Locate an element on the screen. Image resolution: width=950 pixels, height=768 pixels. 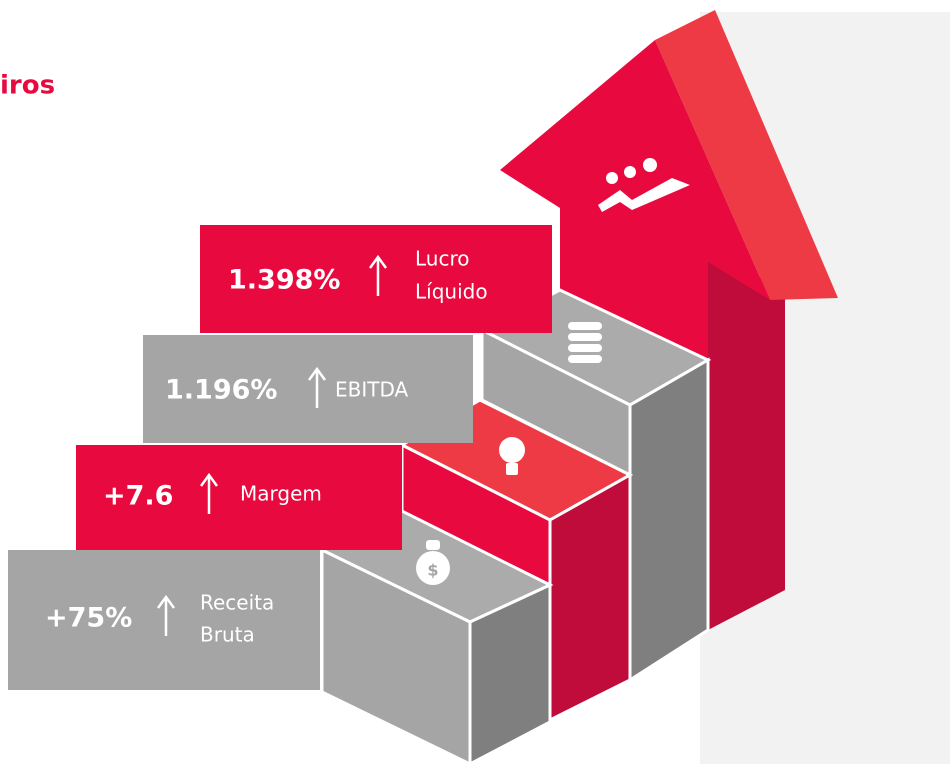
bulb-base is located at coordinates (512, 469).